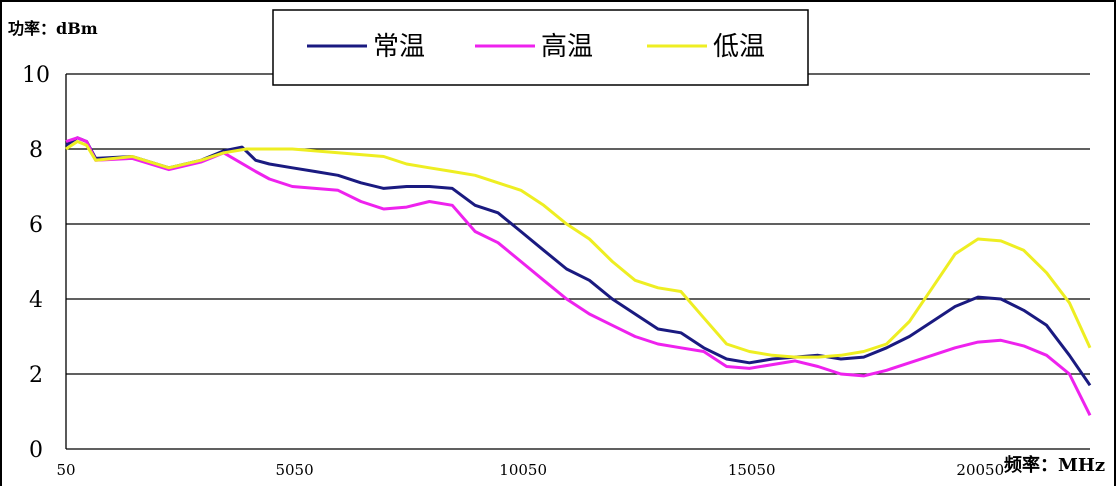 The height and width of the screenshot is (486, 1116). I want to click on x-tick-labels: 50 5050 10050 15050 20050, so click(530, 470).